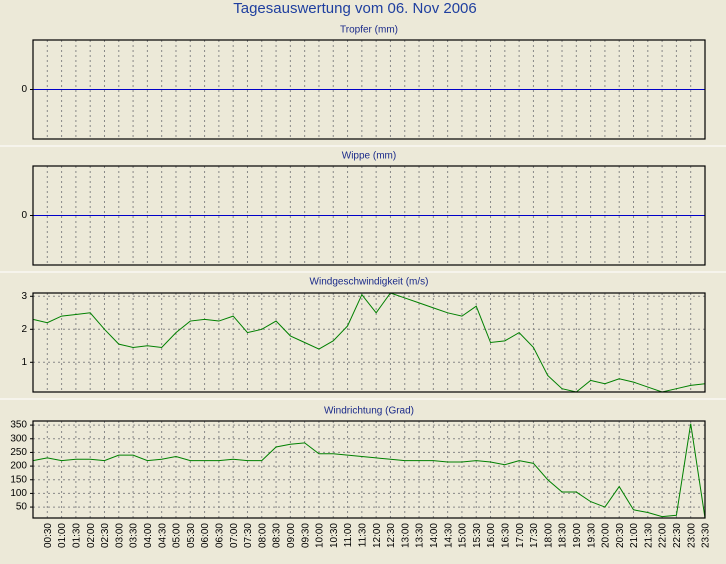 The width and height of the screenshot is (726, 564). I want to click on x-tick-label: 23:00, so click(691, 535).